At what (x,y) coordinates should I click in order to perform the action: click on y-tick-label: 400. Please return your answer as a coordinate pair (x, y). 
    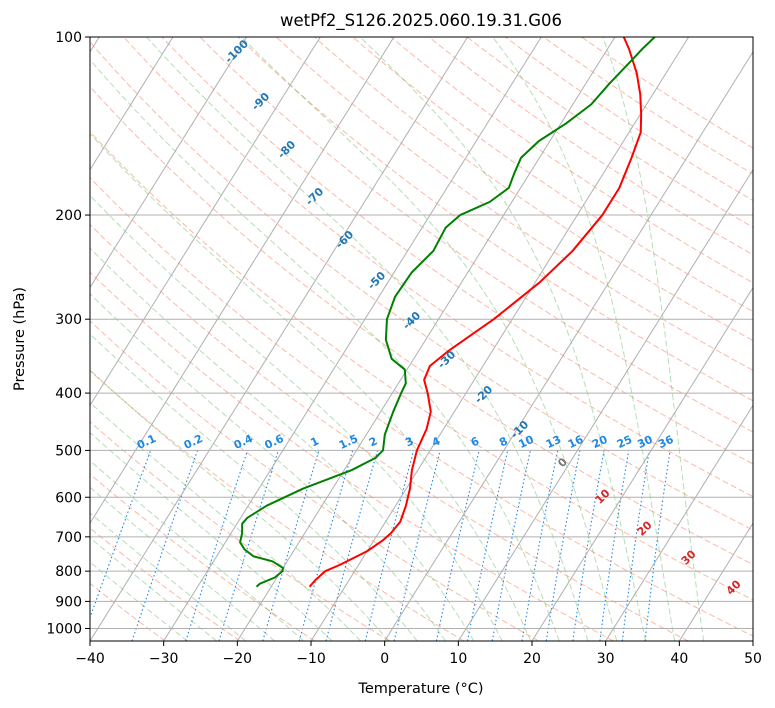
    Looking at the image, I should click on (68, 394).